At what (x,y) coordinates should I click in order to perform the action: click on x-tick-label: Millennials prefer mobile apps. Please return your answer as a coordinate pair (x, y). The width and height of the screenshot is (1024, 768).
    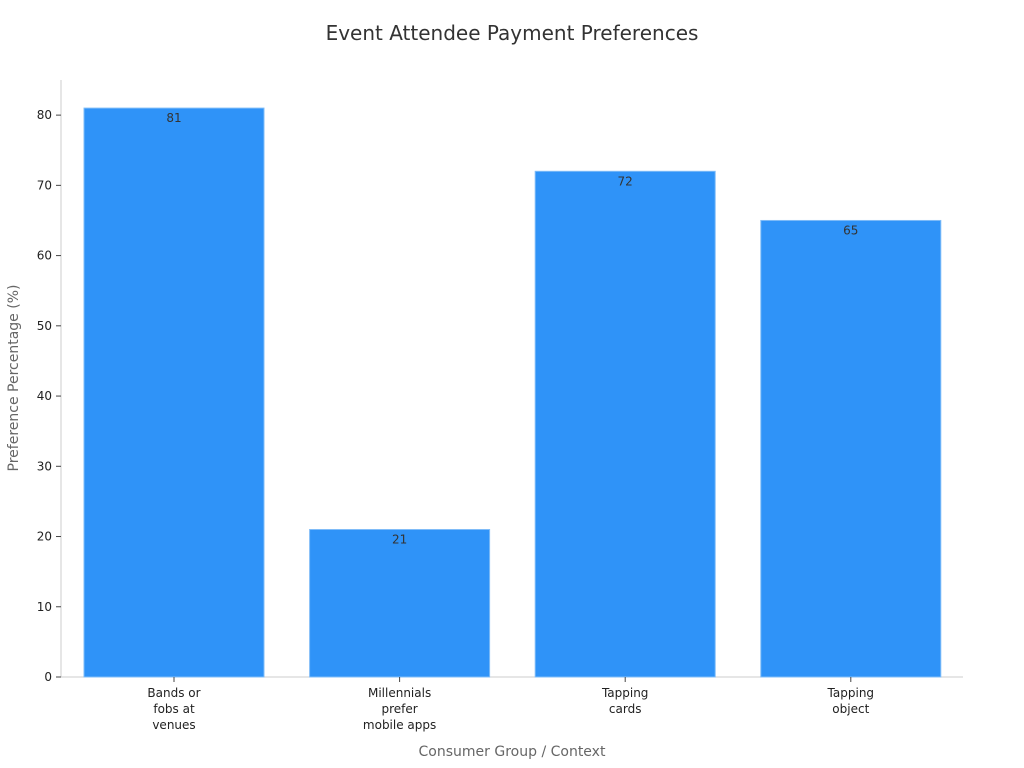
    Looking at the image, I should click on (399, 709).